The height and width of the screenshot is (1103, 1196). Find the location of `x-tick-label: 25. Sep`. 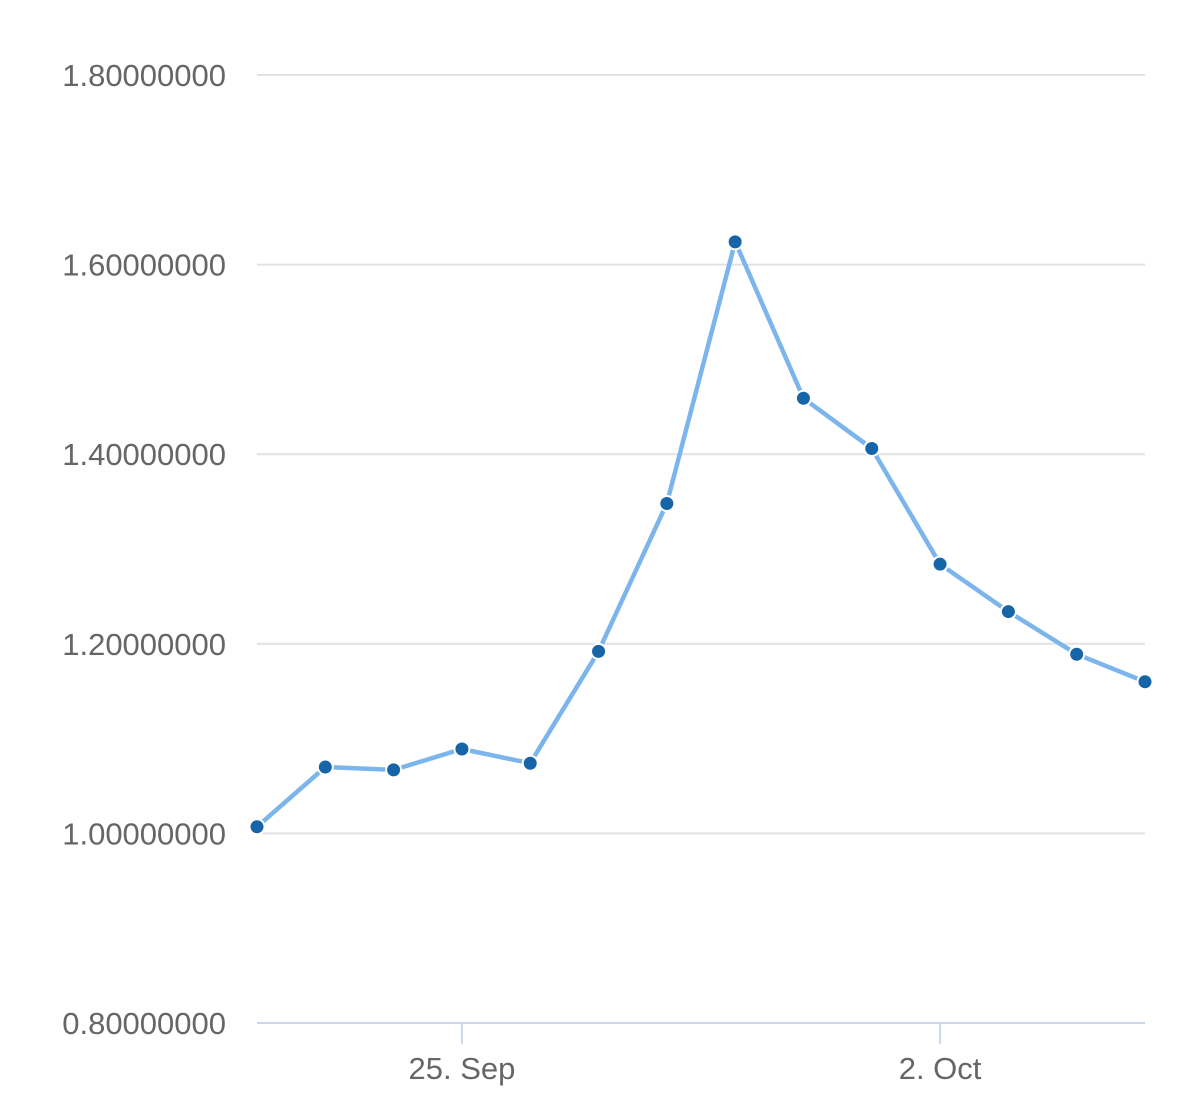

x-tick-label: 25. Sep is located at coordinates (461, 1068).